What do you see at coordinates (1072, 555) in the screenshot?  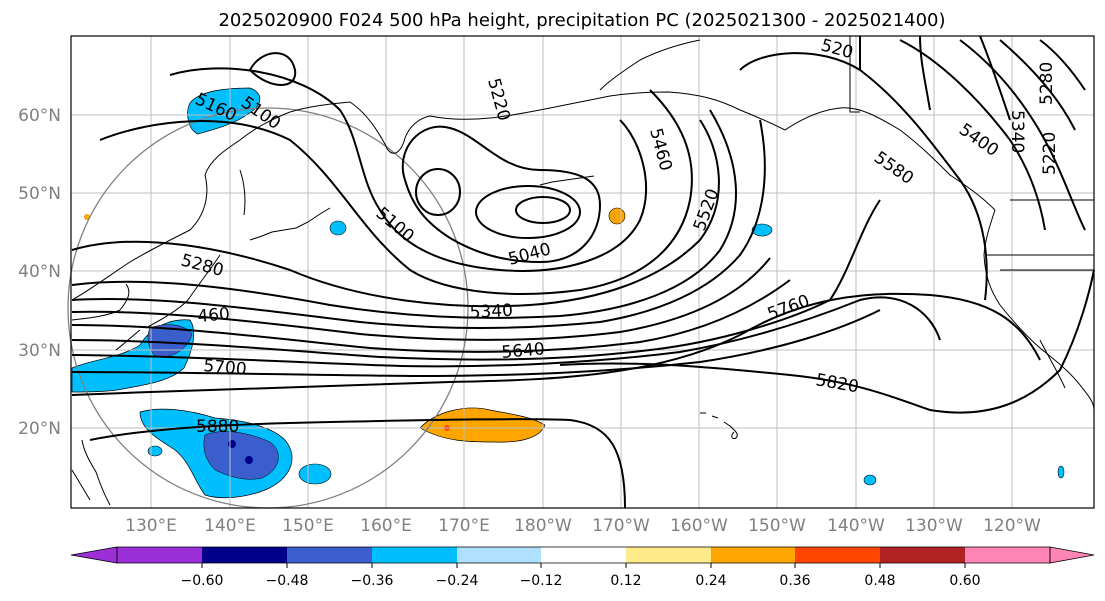 I see `colorbar-extend-high` at bounding box center [1072, 555].